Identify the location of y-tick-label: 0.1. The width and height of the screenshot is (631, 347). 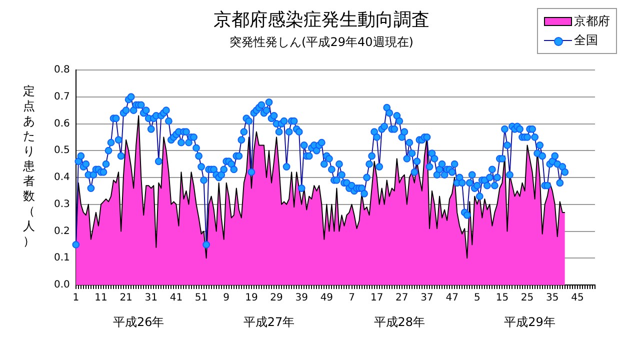
(62, 258).